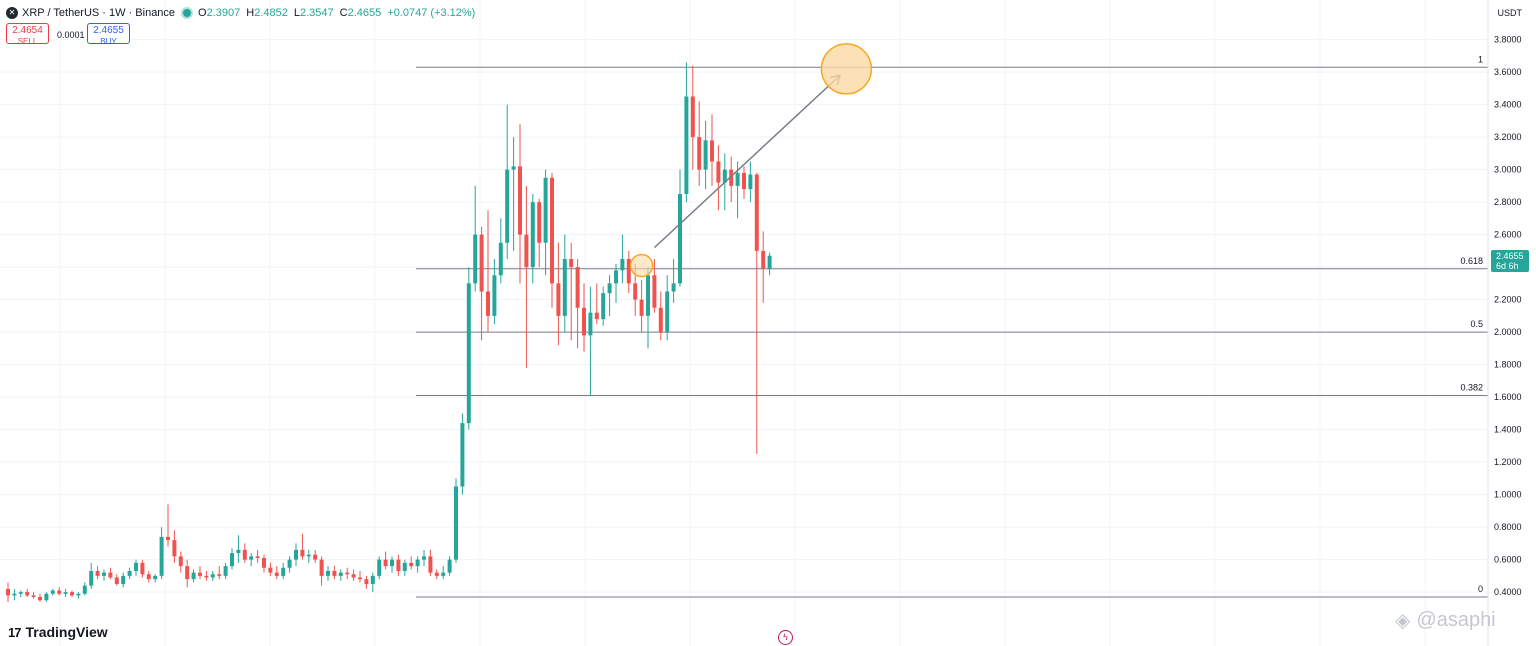 The height and width of the screenshot is (646, 1536). What do you see at coordinates (202, 13) in the screenshot?
I see `open-key: O` at bounding box center [202, 13].